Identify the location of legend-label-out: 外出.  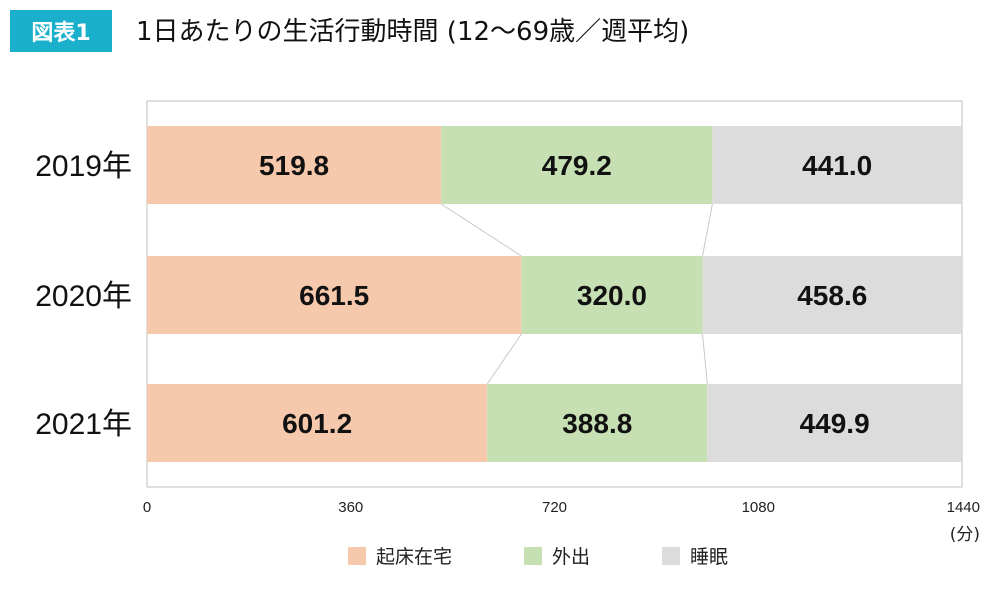
(571, 557).